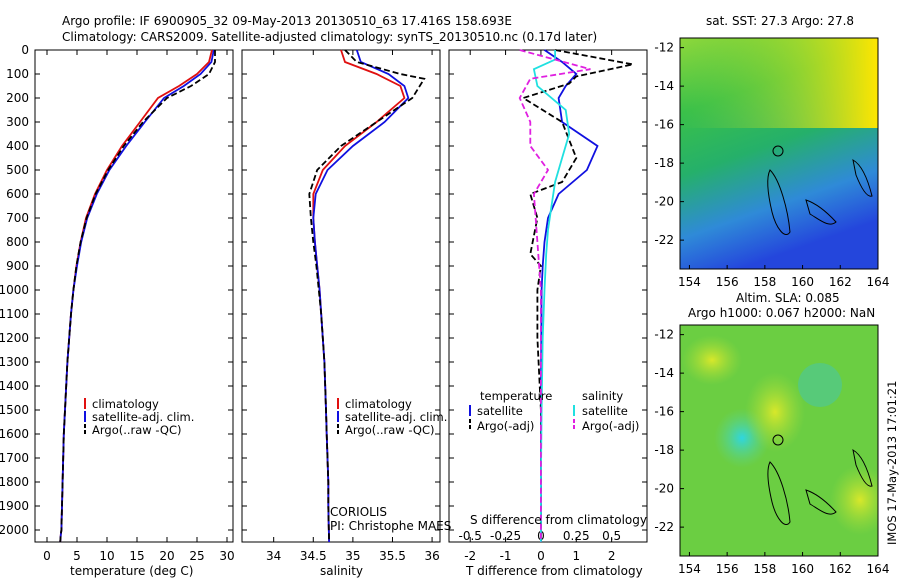 The image size is (900, 580). What do you see at coordinates (14, 362) in the screenshot?
I see `y-tick-label: 1300` at bounding box center [14, 362].